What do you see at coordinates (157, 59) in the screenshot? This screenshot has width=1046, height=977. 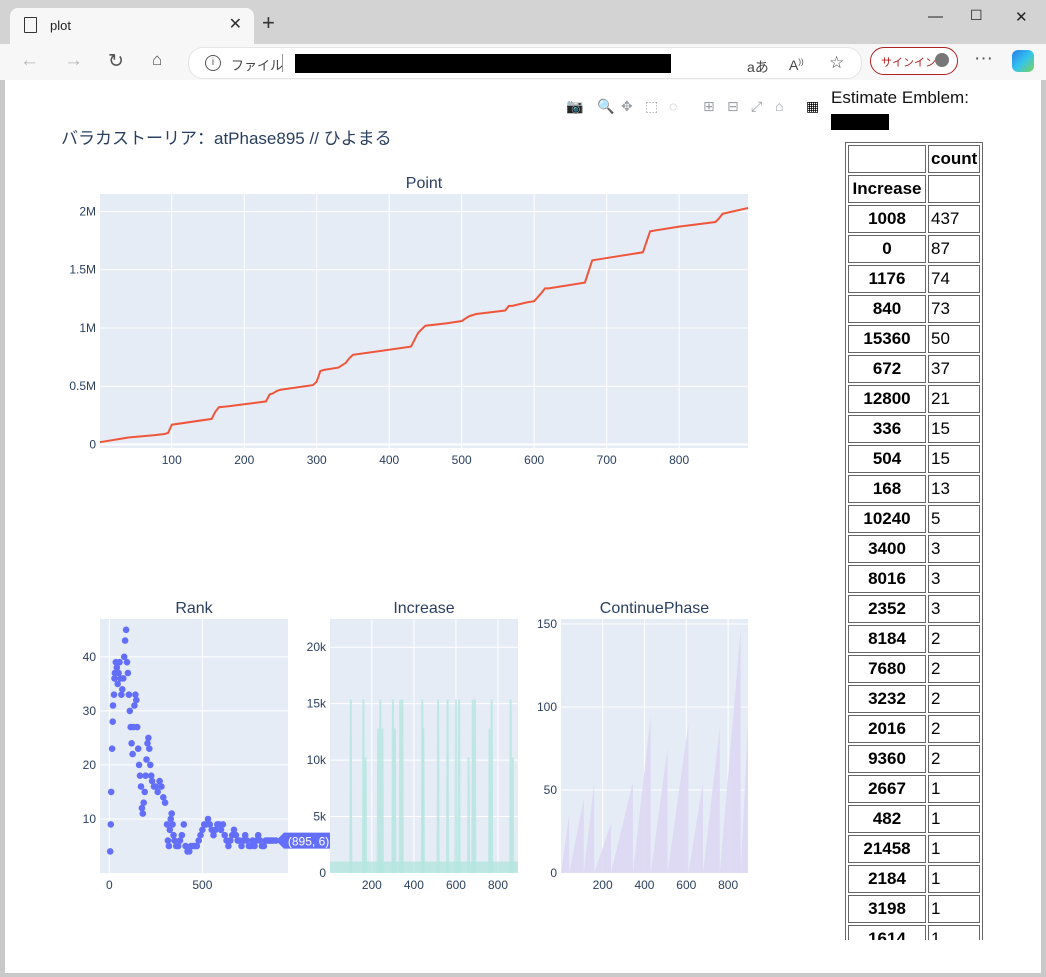 I see `home-icon: ⌂` at bounding box center [157, 59].